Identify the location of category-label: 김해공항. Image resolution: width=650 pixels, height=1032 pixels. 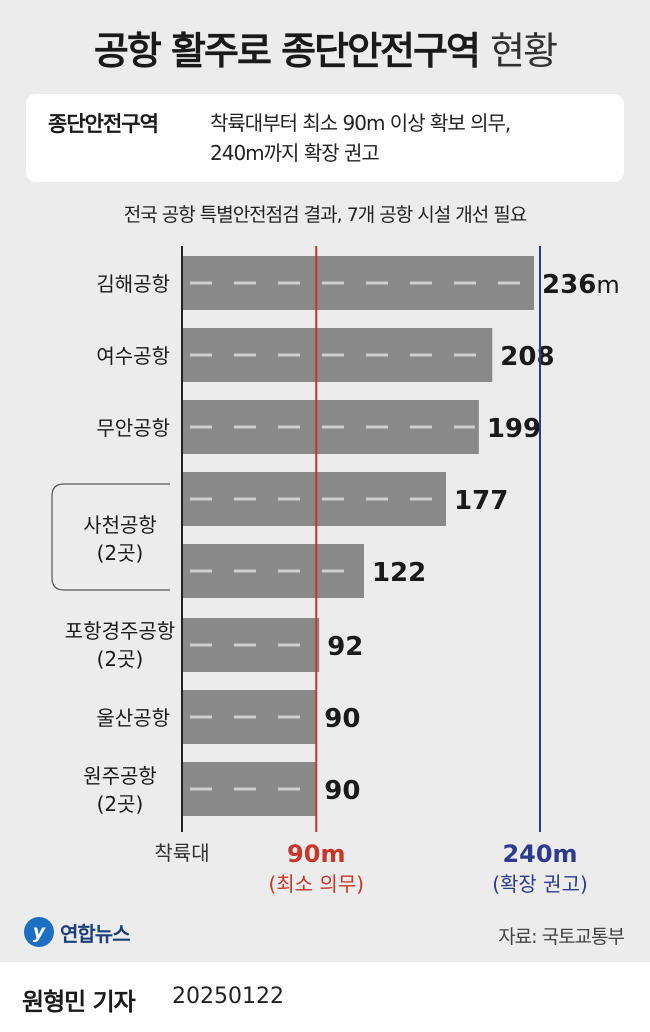
(133, 284).